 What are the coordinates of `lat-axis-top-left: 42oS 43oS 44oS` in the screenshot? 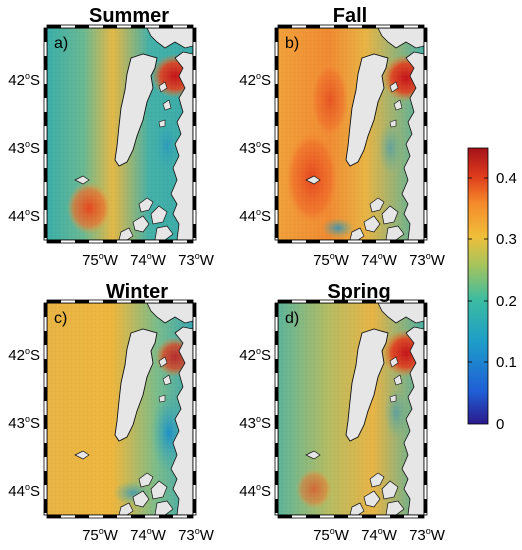 It's located at (24, 148).